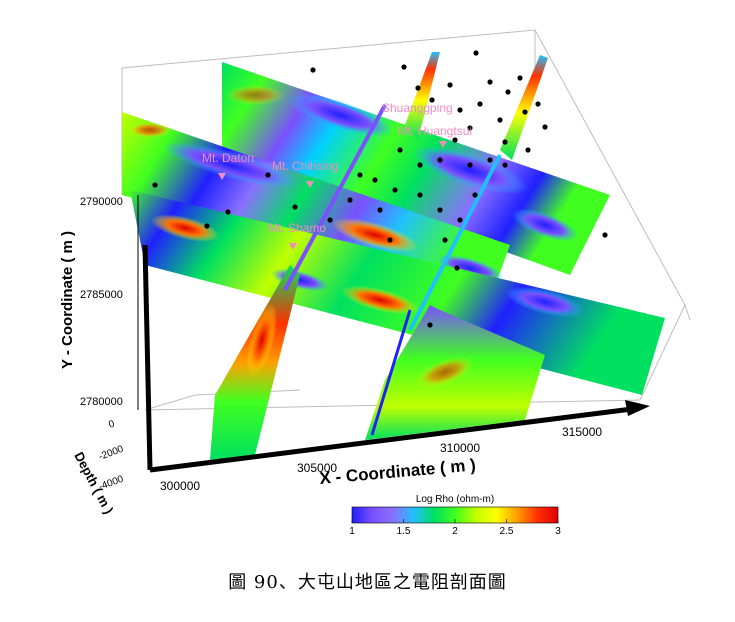  What do you see at coordinates (455, 531) in the screenshot?
I see `colorbar-tick-label: 2` at bounding box center [455, 531].